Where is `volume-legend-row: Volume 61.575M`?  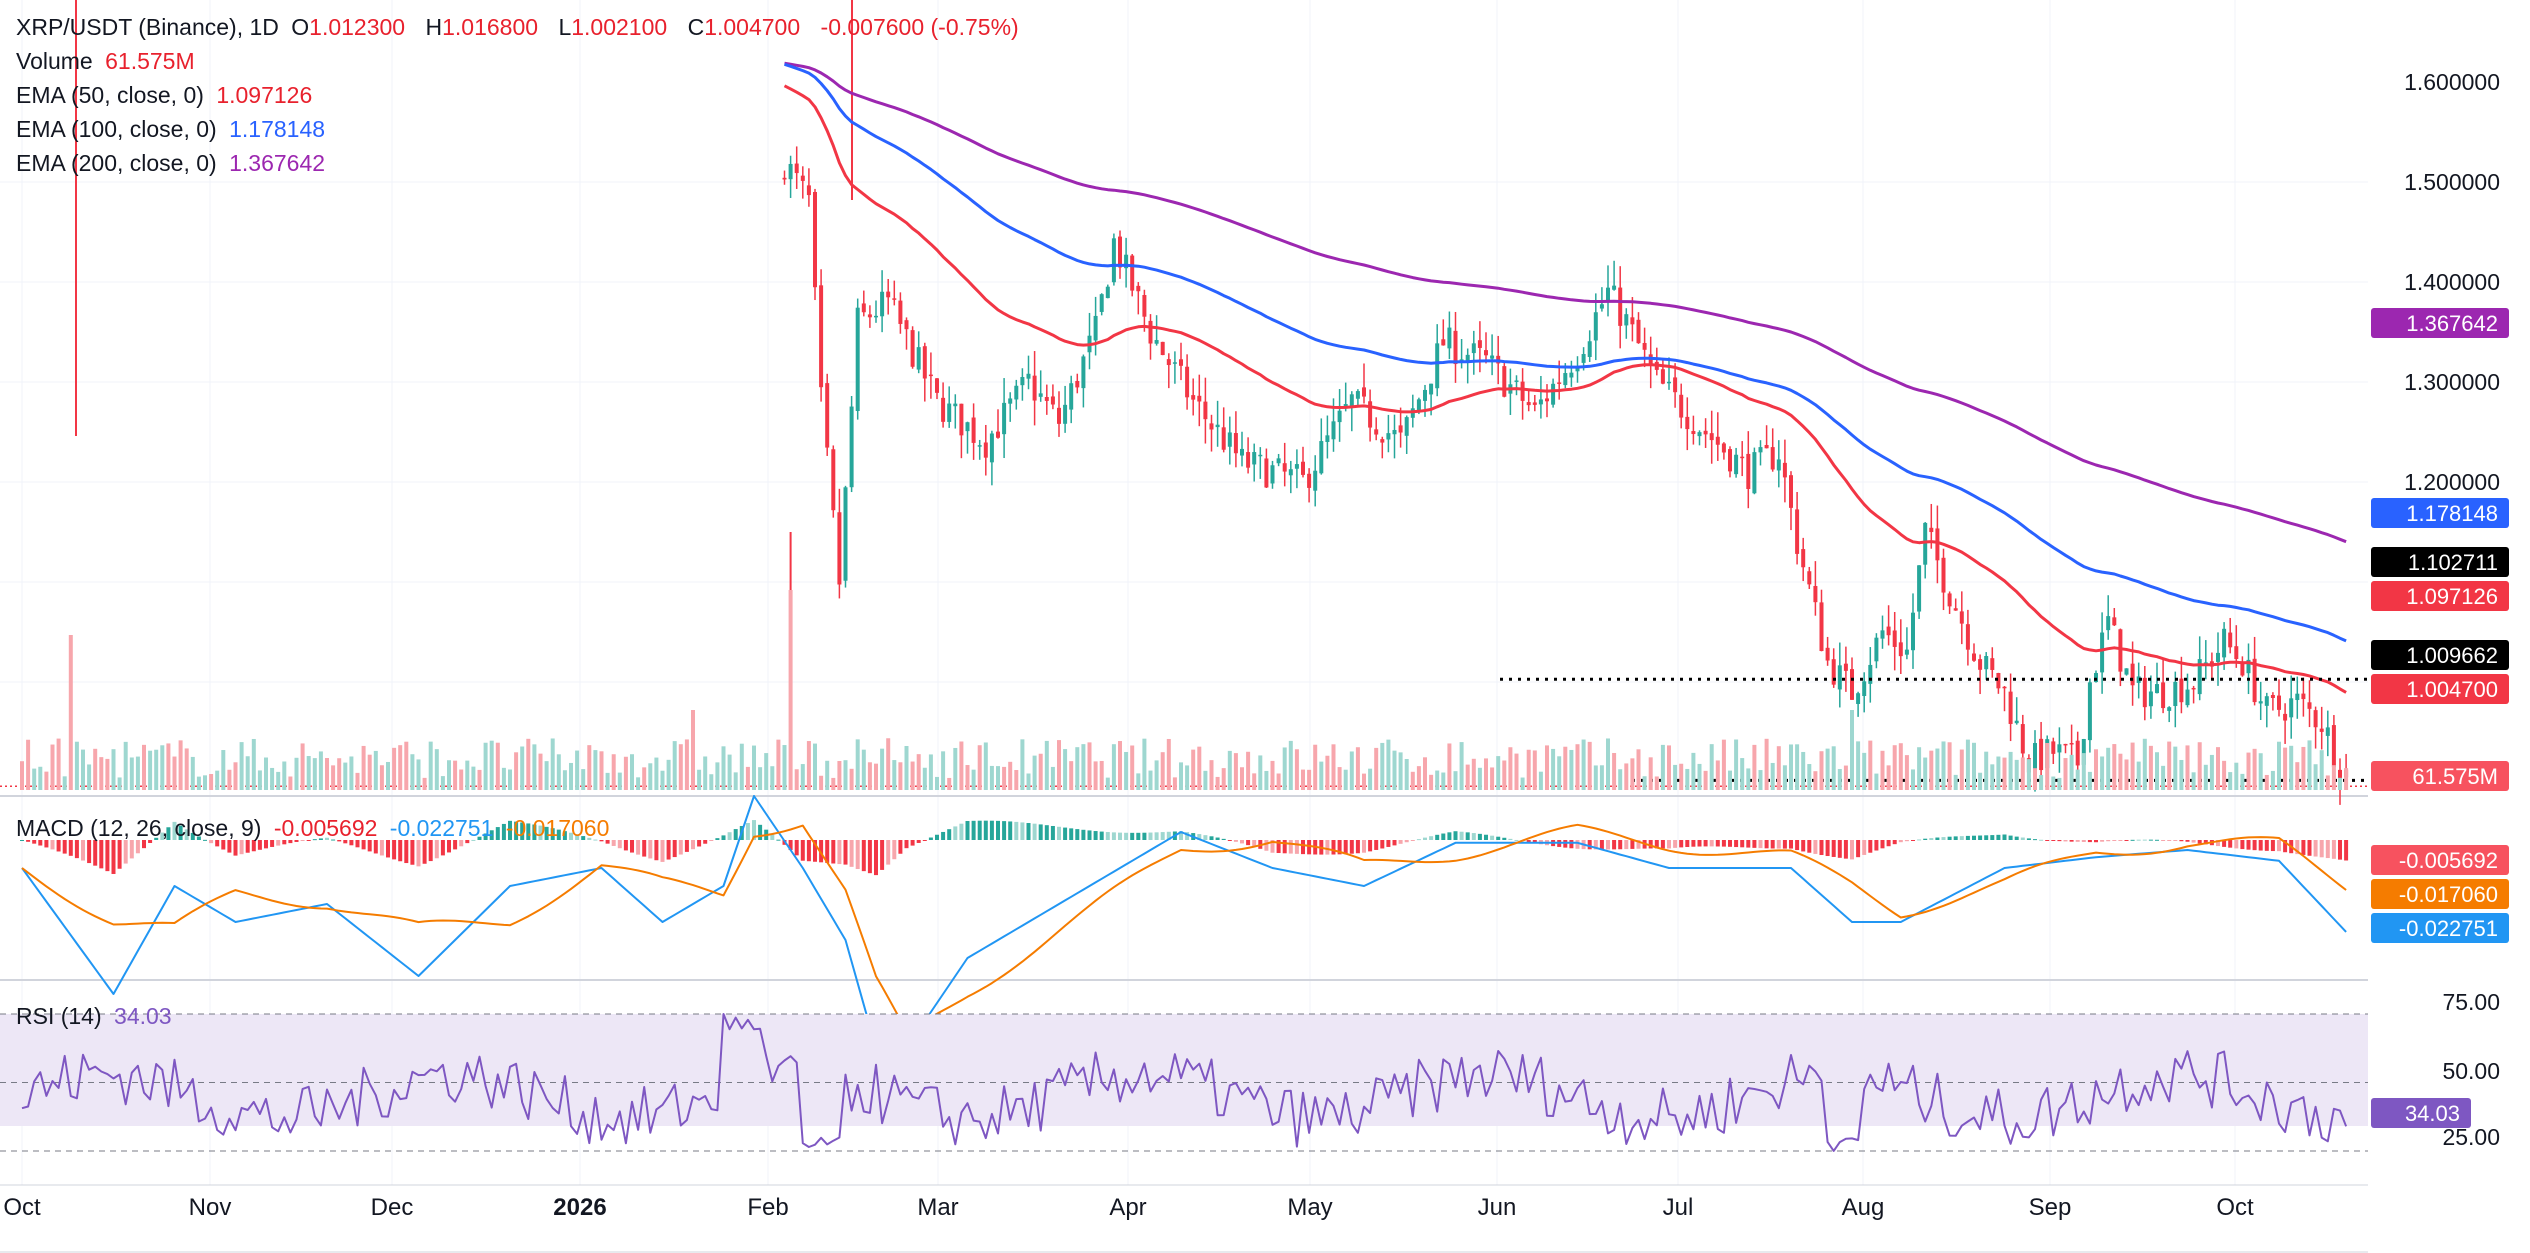 volume-legend-row: Volume 61.575M is located at coordinates (520, 61).